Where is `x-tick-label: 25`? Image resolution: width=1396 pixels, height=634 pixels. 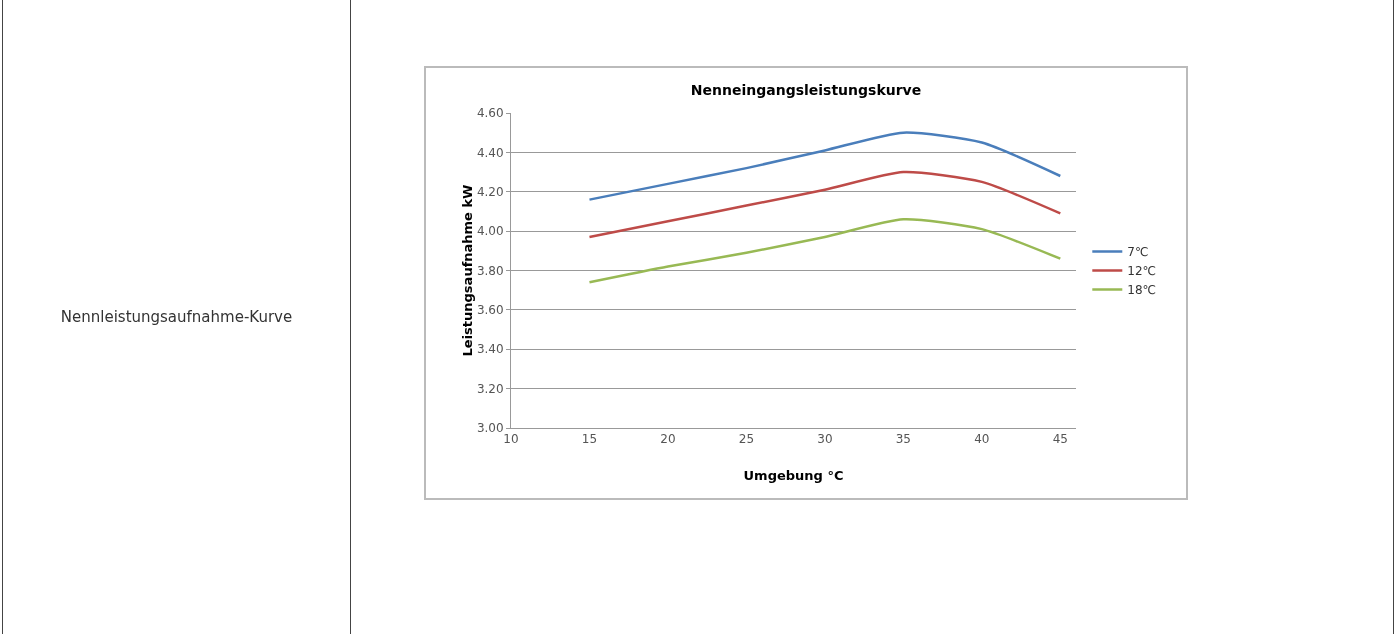
x-tick-label: 25 is located at coordinates (746, 439).